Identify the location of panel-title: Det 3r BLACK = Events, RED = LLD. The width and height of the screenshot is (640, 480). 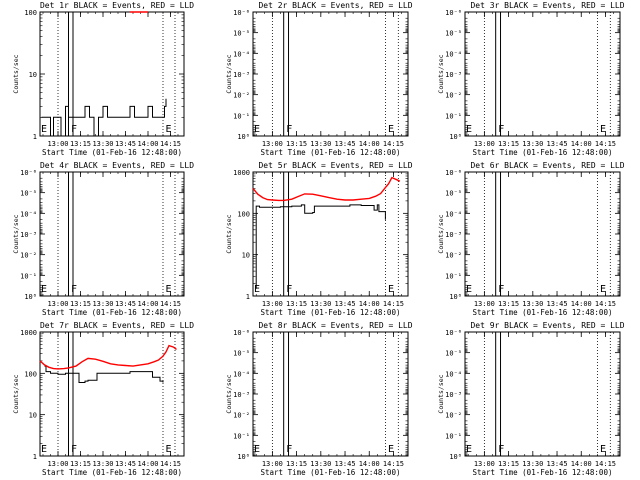
(547, 5).